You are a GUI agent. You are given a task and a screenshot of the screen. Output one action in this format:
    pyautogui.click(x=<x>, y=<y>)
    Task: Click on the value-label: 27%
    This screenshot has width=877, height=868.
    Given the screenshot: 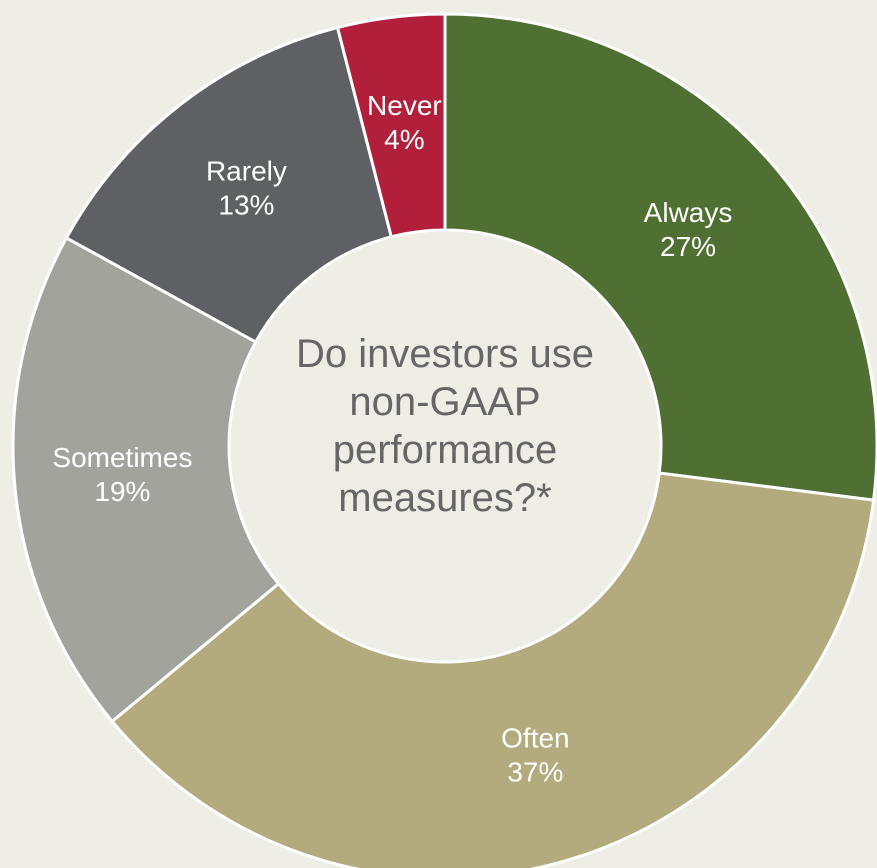 What is the action you would take?
    pyautogui.click(x=688, y=246)
    